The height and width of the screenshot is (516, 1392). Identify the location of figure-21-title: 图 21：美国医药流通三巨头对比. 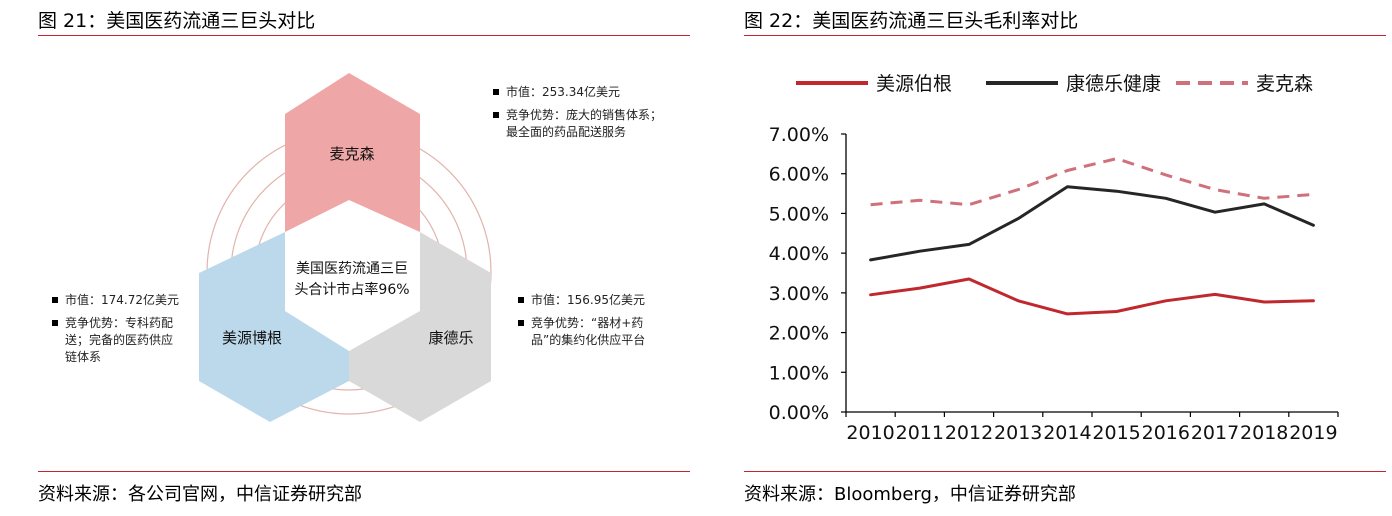
(177, 21).